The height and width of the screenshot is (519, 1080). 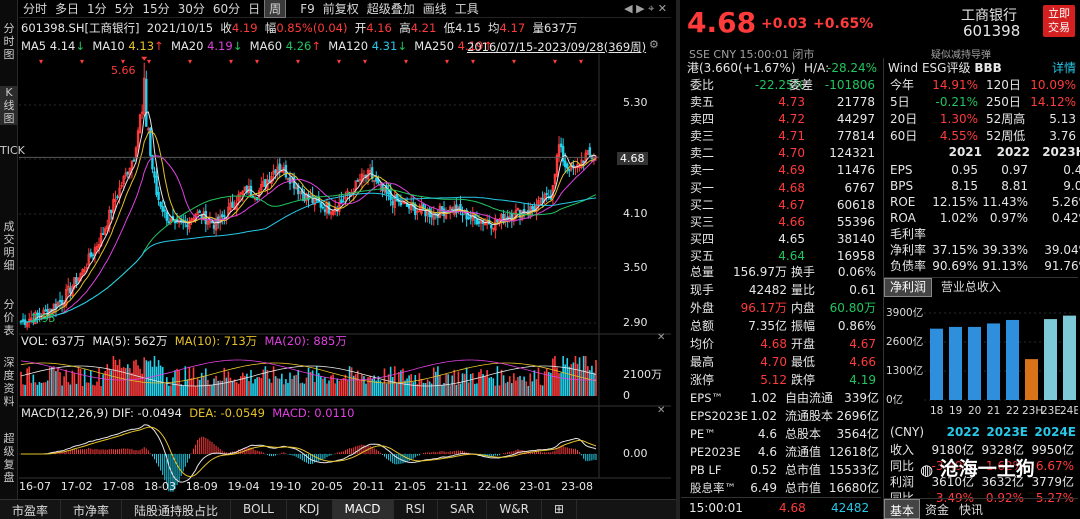 What do you see at coordinates (226, 9) in the screenshot?
I see `period-60min: 60分` at bounding box center [226, 9].